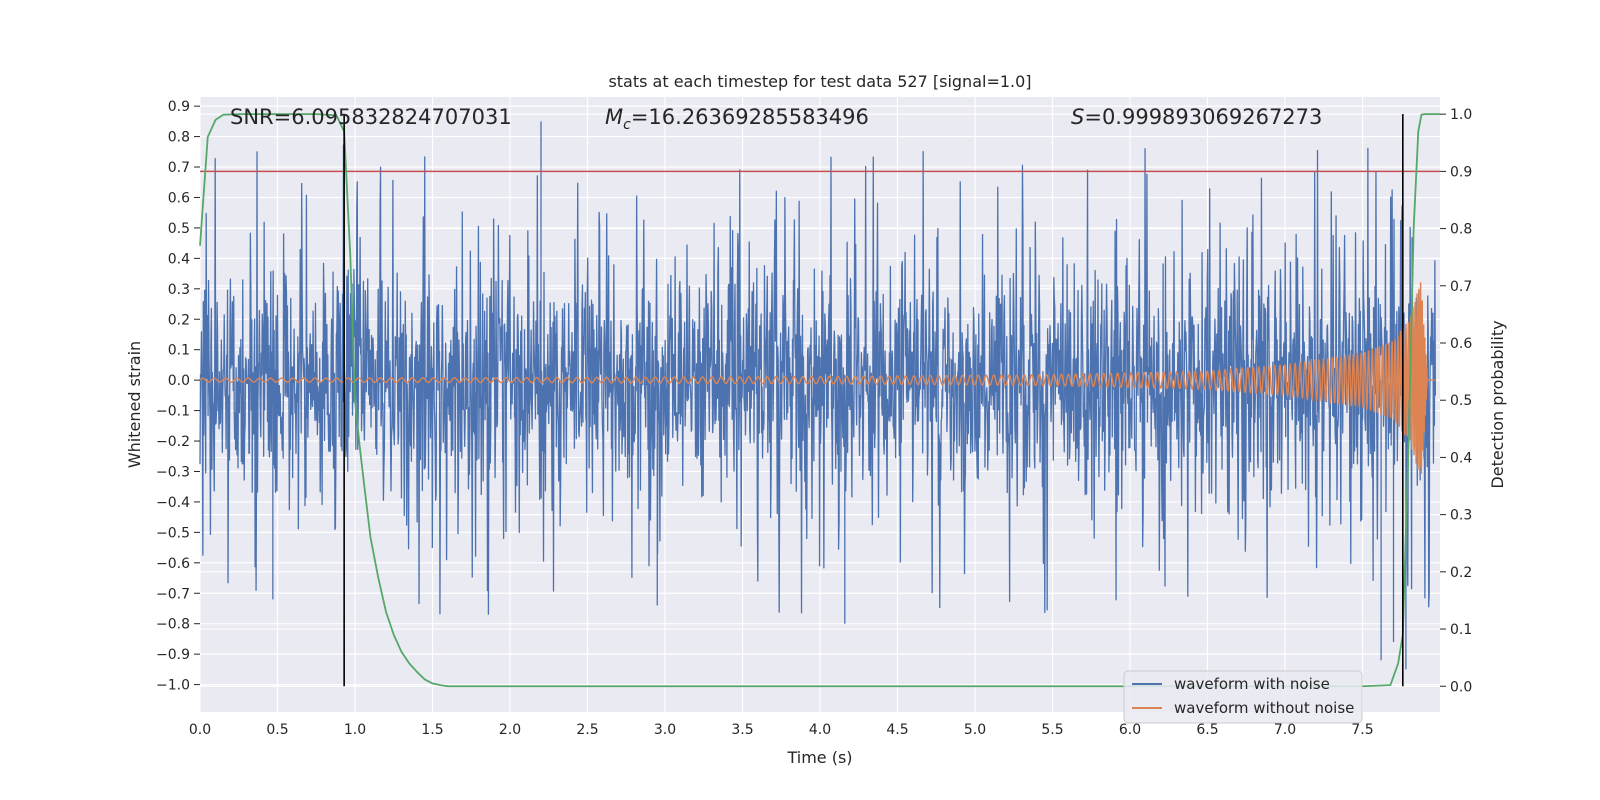 Image resolution: width=1600 pixels, height=800 pixels. What do you see at coordinates (510, 730) in the screenshot?
I see `x-tick-label: 2.0` at bounding box center [510, 730].